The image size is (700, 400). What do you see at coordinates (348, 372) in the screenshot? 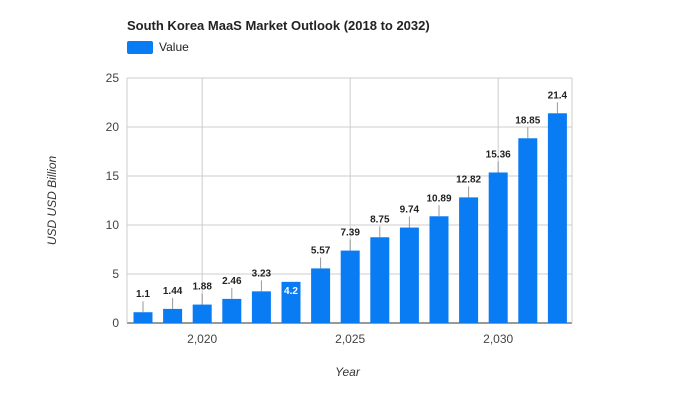
I see `x-axis-title: Year` at bounding box center [348, 372].